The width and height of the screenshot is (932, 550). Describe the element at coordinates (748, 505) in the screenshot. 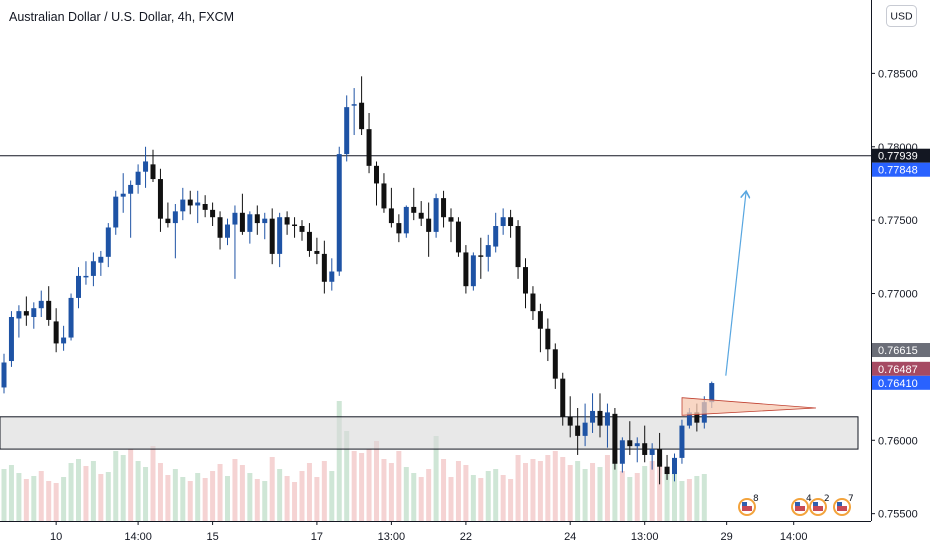

I see `event-marker: 8` at that location.